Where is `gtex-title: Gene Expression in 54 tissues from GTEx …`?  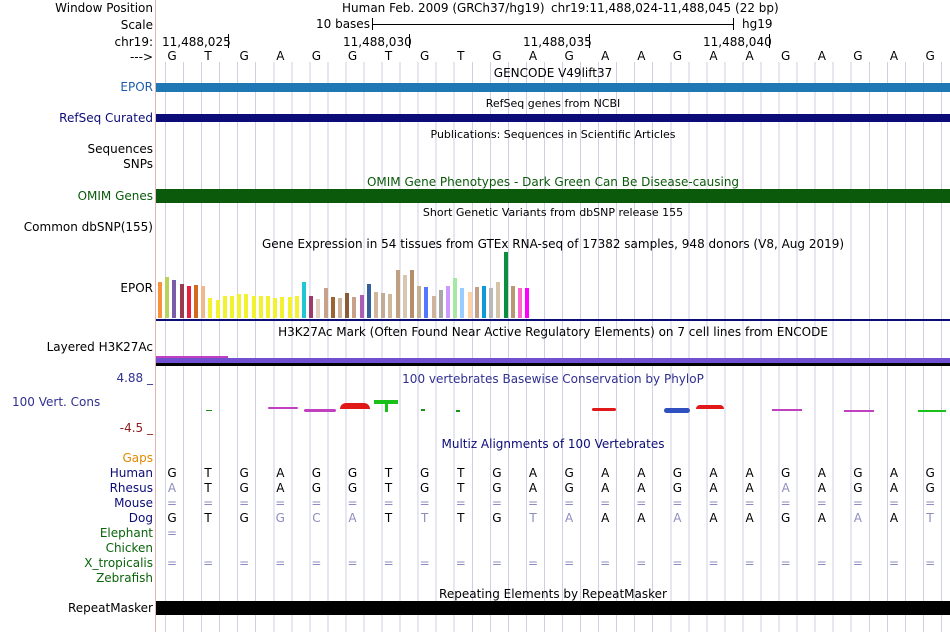
gtex-title: Gene Expression in 54 tissues from GTEx … is located at coordinates (553, 244).